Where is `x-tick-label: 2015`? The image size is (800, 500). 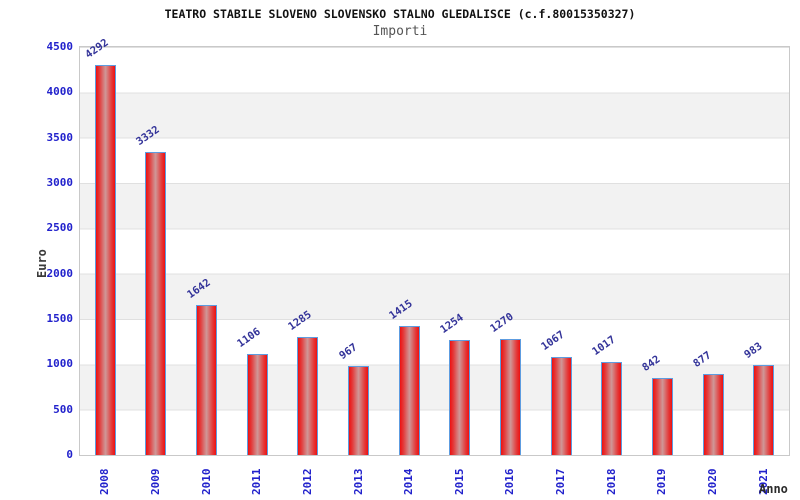
x-tick-label: 2015 is located at coordinates (459, 482).